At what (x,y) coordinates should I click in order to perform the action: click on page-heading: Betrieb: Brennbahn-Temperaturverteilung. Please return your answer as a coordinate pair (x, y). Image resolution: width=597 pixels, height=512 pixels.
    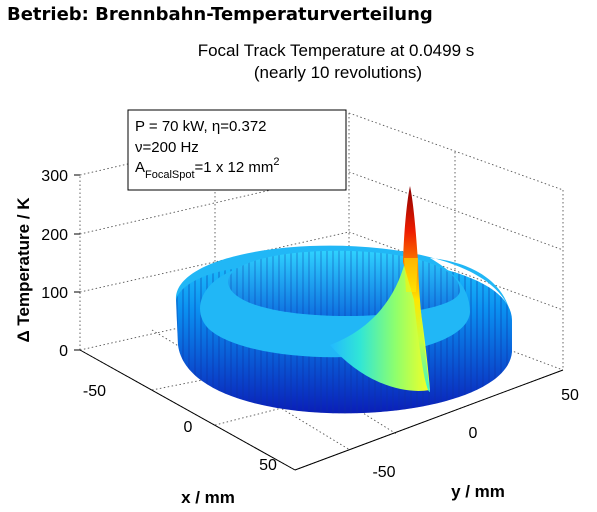
    Looking at the image, I should click on (220, 14).